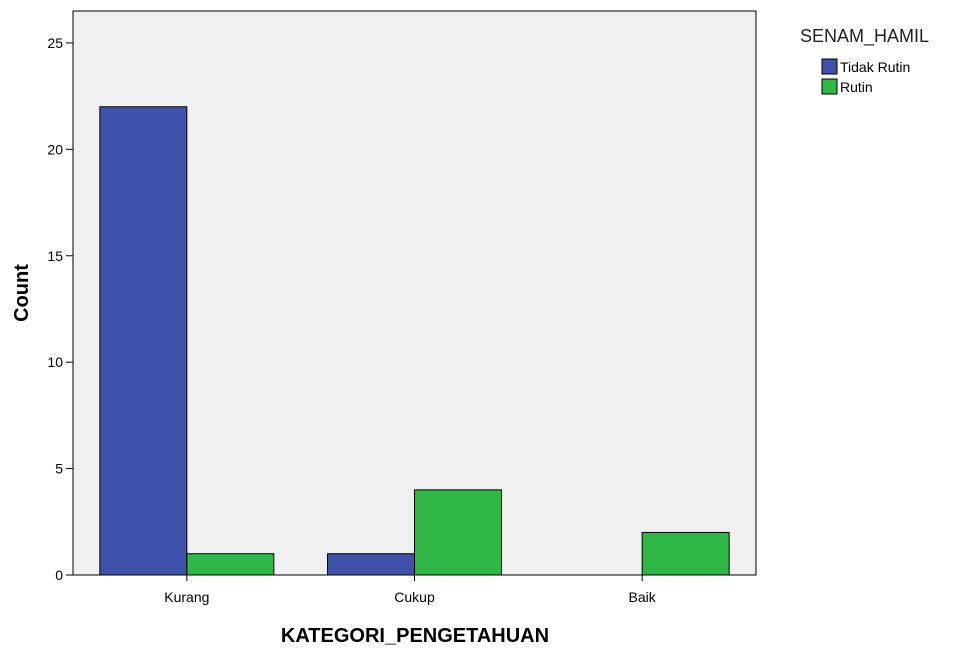 The width and height of the screenshot is (961, 652). Describe the element at coordinates (55, 256) in the screenshot. I see `y-tick-label-15: 15` at that location.